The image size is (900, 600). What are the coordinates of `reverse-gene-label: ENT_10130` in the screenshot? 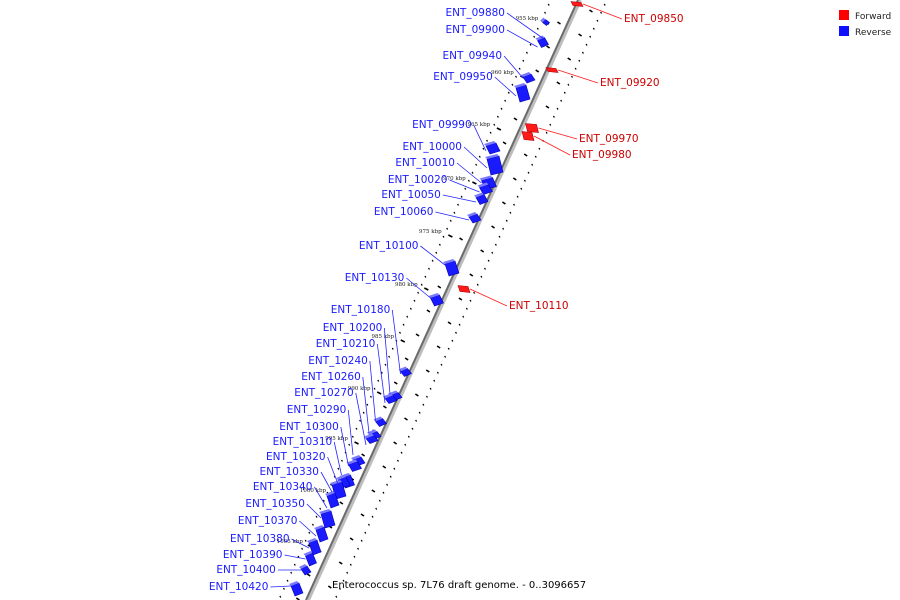 It's located at (375, 278).